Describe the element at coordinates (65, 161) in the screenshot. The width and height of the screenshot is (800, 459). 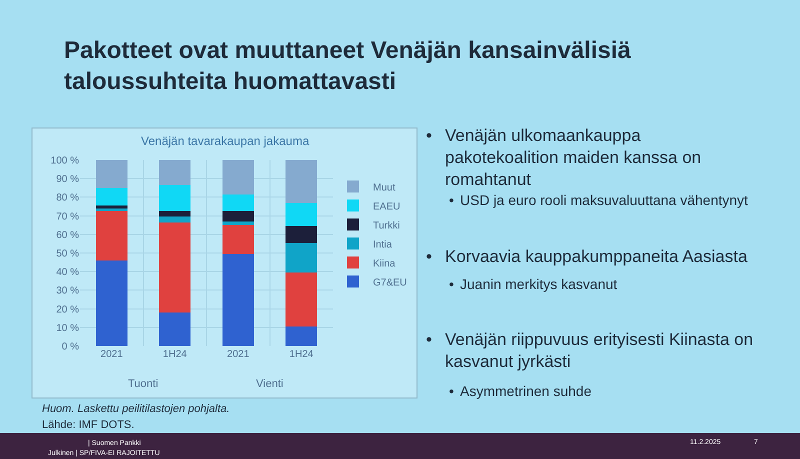
I see `y-tick-label: 100 %` at that location.